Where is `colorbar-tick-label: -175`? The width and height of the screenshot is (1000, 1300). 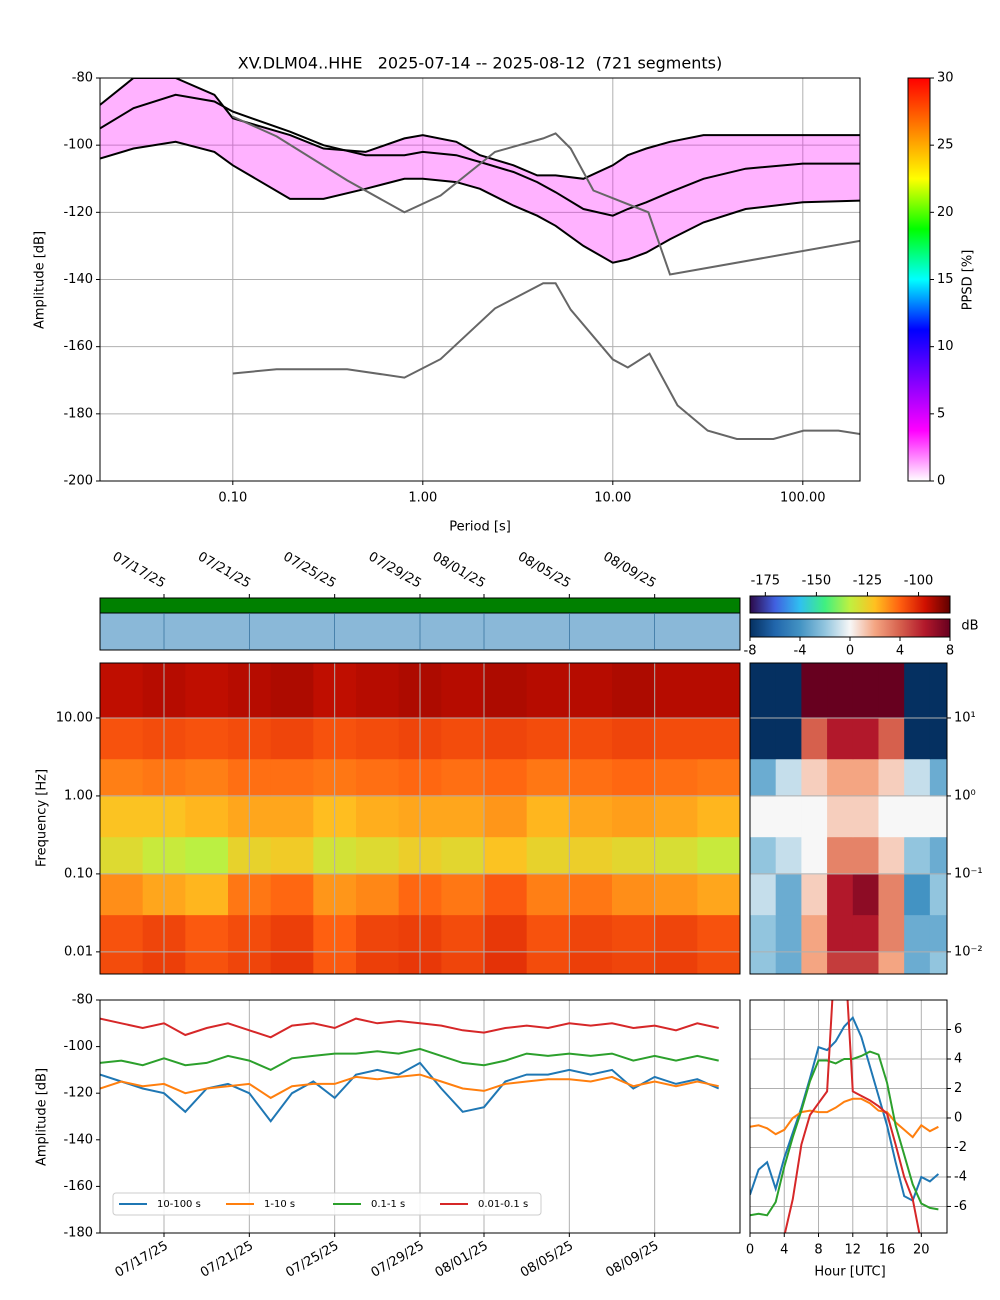 colorbar-tick-label: -175 is located at coordinates (766, 581).